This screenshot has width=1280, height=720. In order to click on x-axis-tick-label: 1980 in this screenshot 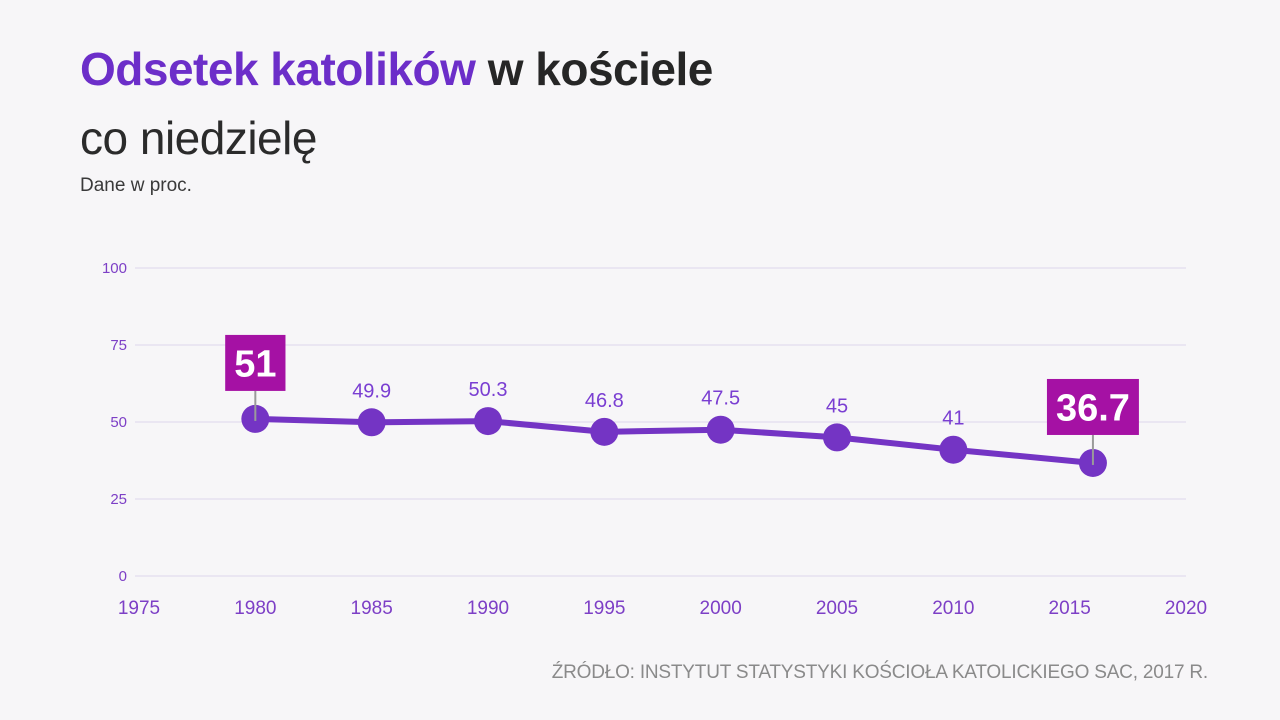, I will do `click(255, 608)`.